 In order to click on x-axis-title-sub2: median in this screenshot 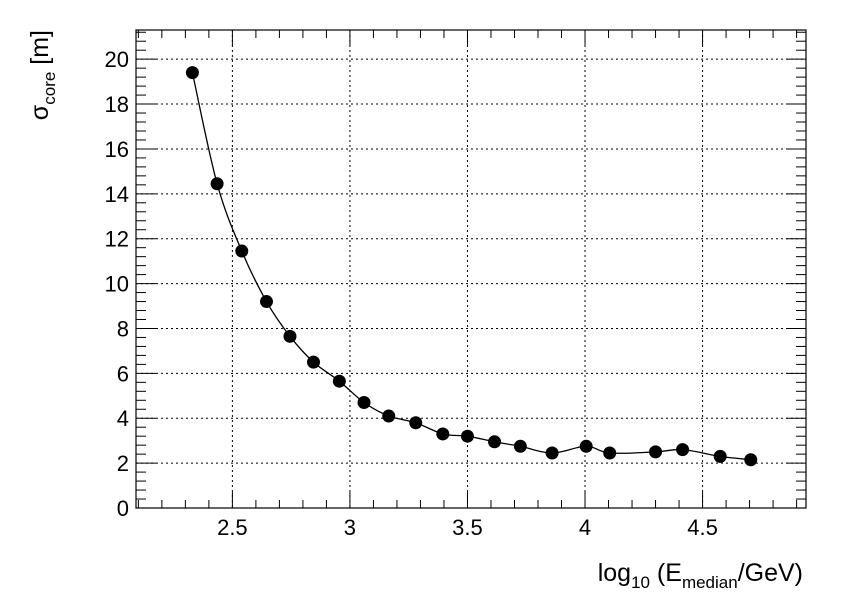, I will do `click(710, 582)`.